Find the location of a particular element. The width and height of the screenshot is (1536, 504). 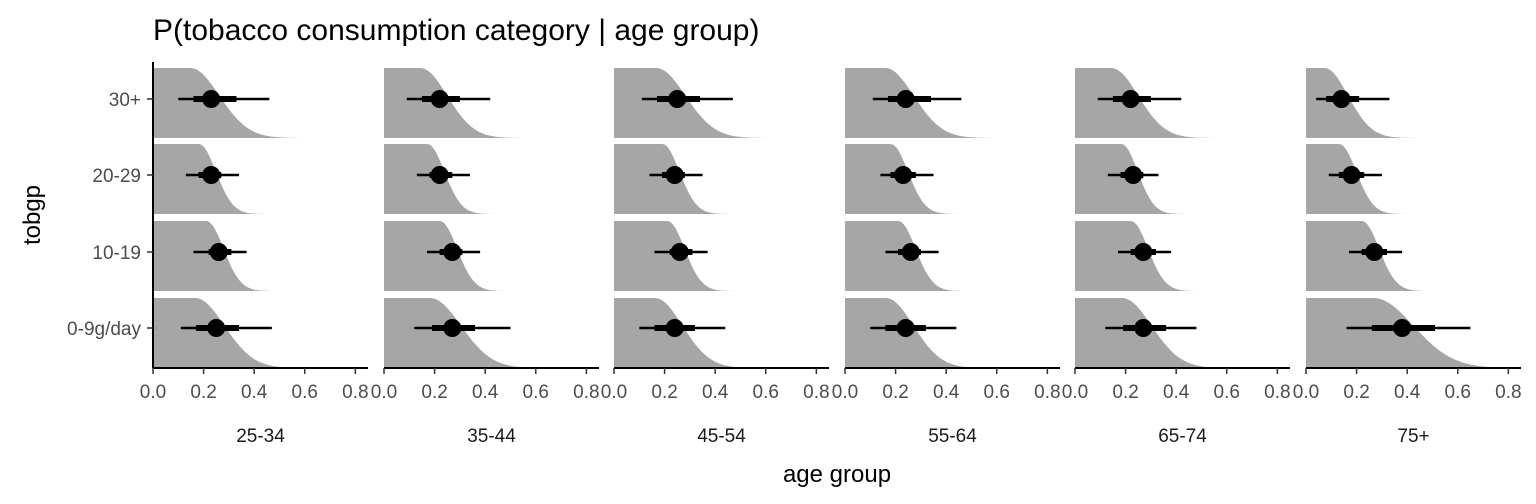

facet-label: 25-34 is located at coordinates (260, 436).